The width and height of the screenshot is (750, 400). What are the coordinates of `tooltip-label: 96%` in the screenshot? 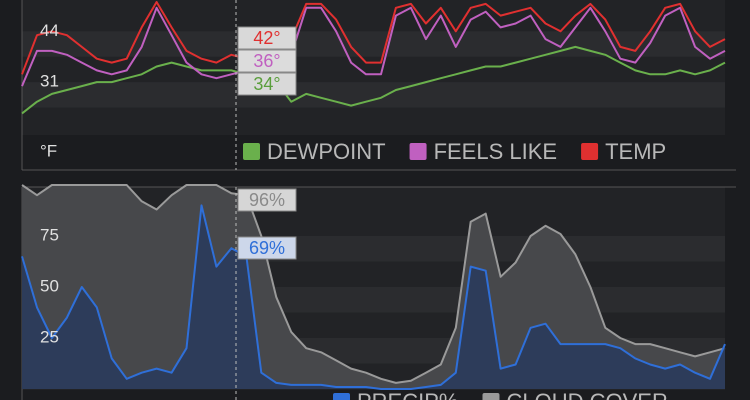 It's located at (267, 200).